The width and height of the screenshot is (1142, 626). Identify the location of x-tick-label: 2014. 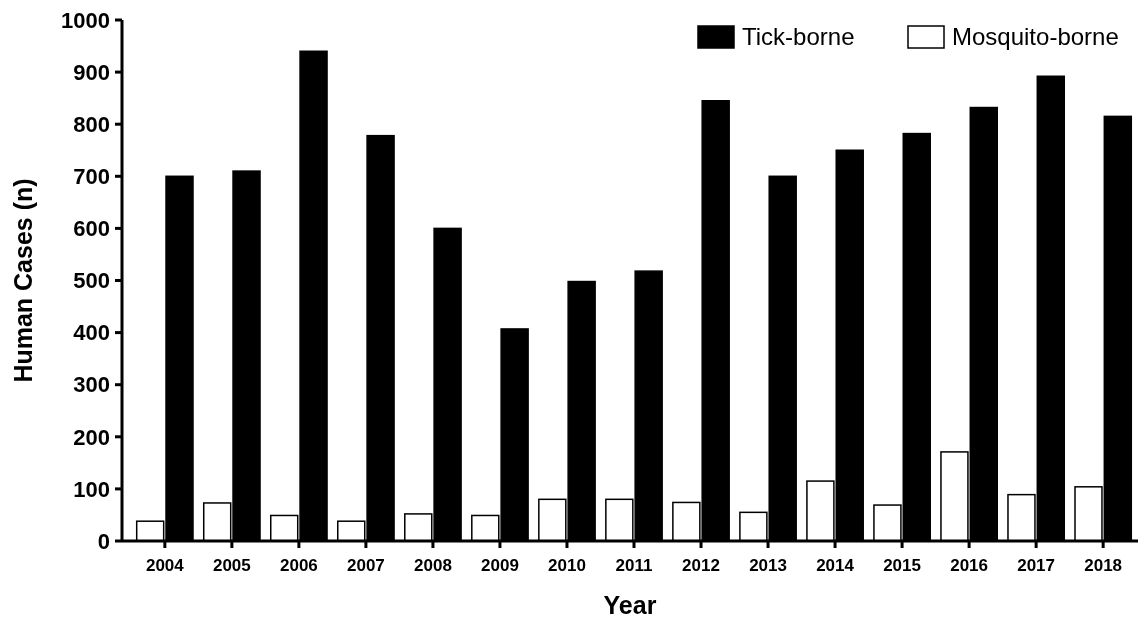
(835, 565).